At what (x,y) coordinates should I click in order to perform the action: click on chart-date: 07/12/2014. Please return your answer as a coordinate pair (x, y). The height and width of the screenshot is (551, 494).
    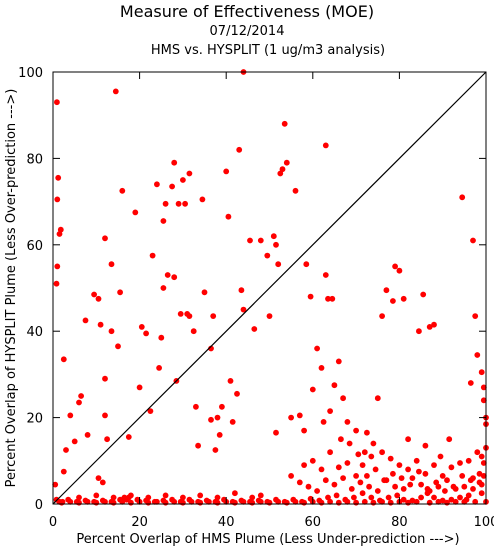
    Looking at the image, I should click on (247, 31).